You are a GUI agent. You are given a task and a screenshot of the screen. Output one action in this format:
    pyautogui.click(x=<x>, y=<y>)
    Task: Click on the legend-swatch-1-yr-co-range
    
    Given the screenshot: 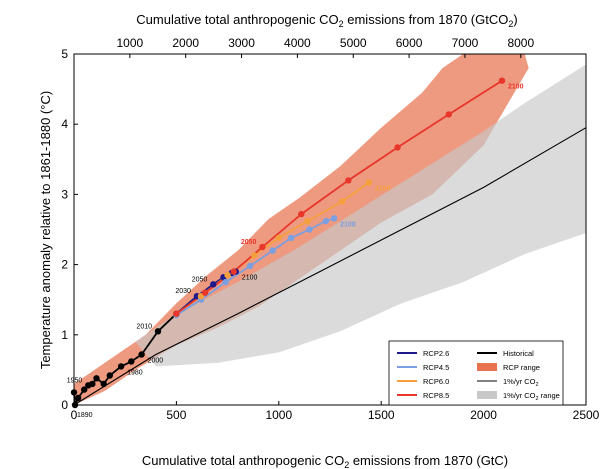 What is the action you would take?
    pyautogui.click(x=487, y=395)
    